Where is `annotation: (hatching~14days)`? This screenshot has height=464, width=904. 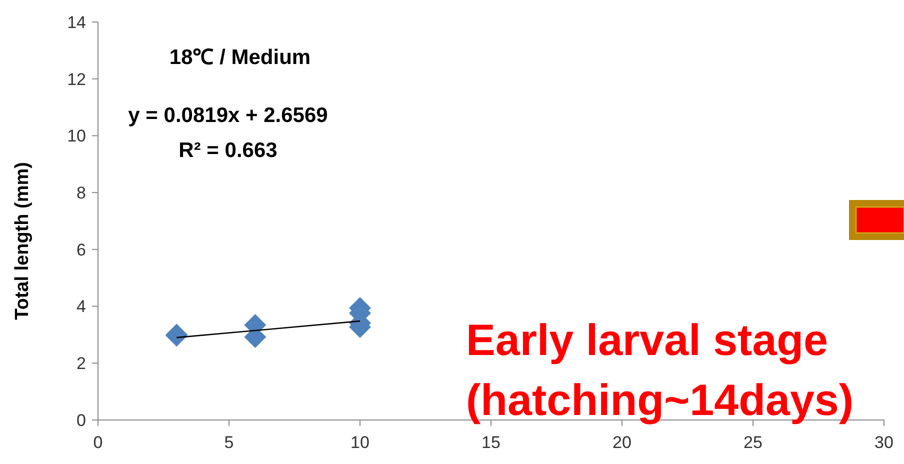 annotation: (hatching~14days) is located at coordinates (660, 400).